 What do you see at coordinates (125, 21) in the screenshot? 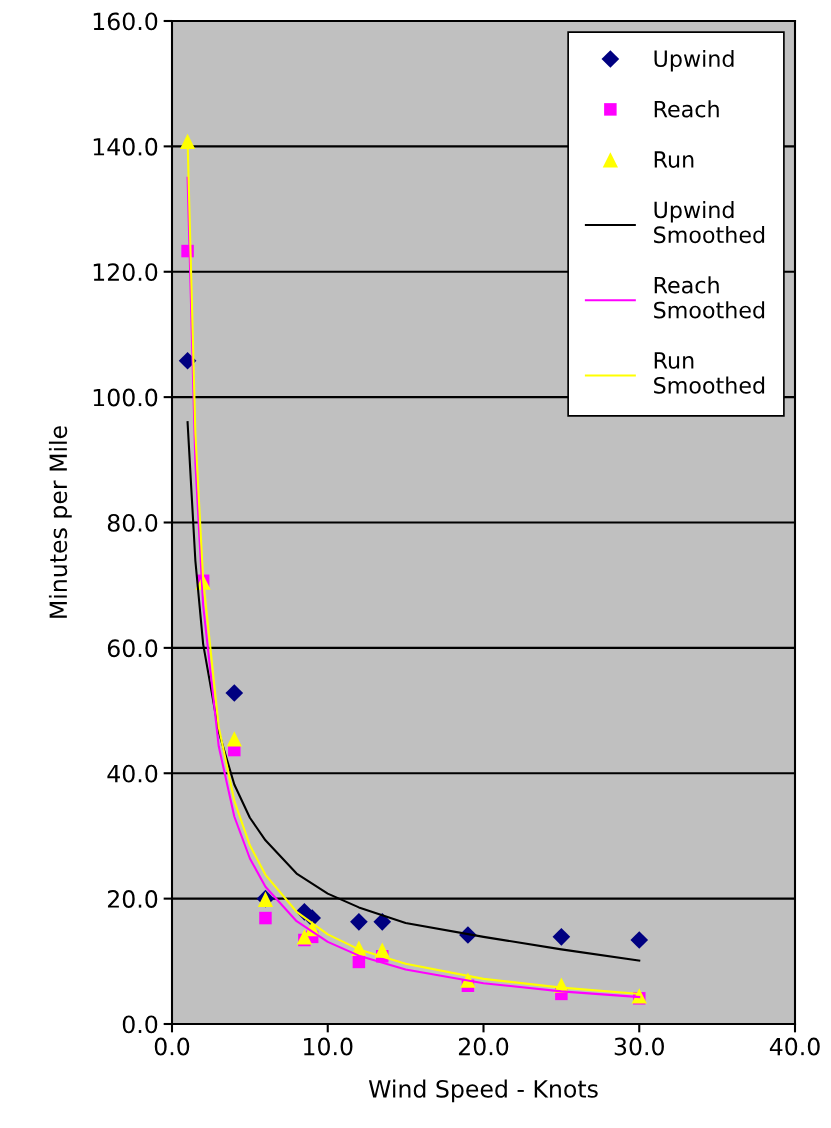
I see `y-tick-label: 160.0` at bounding box center [125, 21].